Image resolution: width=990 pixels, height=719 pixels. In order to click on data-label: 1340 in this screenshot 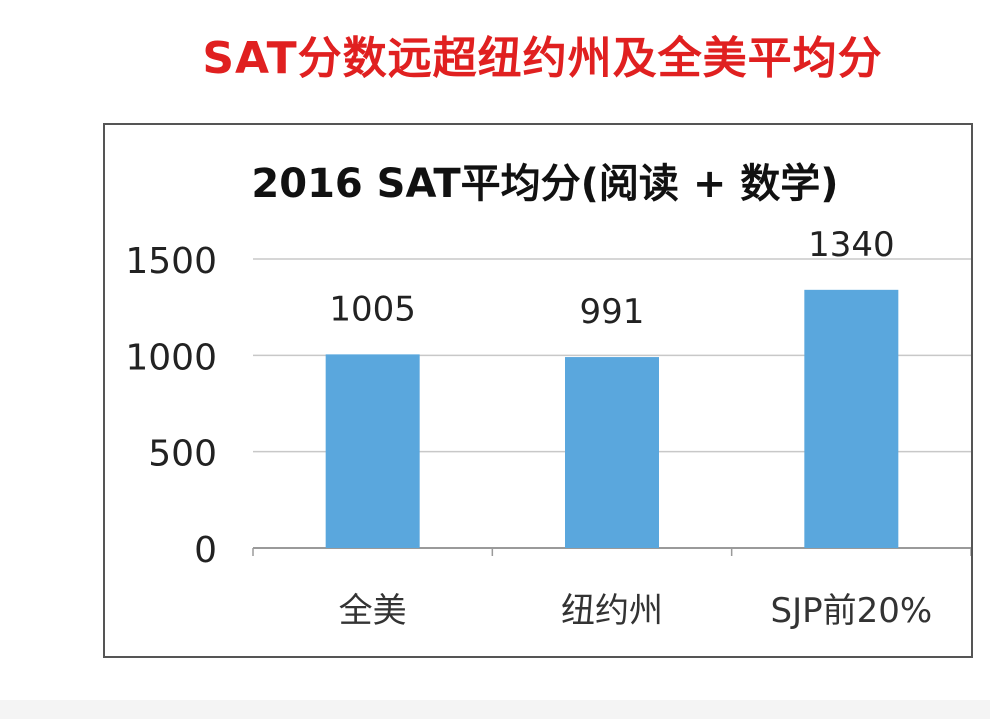, I will do `click(851, 245)`.